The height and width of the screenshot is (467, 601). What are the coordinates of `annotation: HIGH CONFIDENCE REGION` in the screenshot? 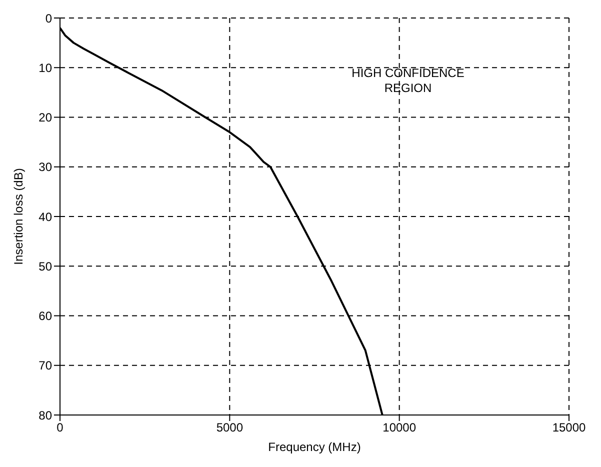 It's located at (408, 81).